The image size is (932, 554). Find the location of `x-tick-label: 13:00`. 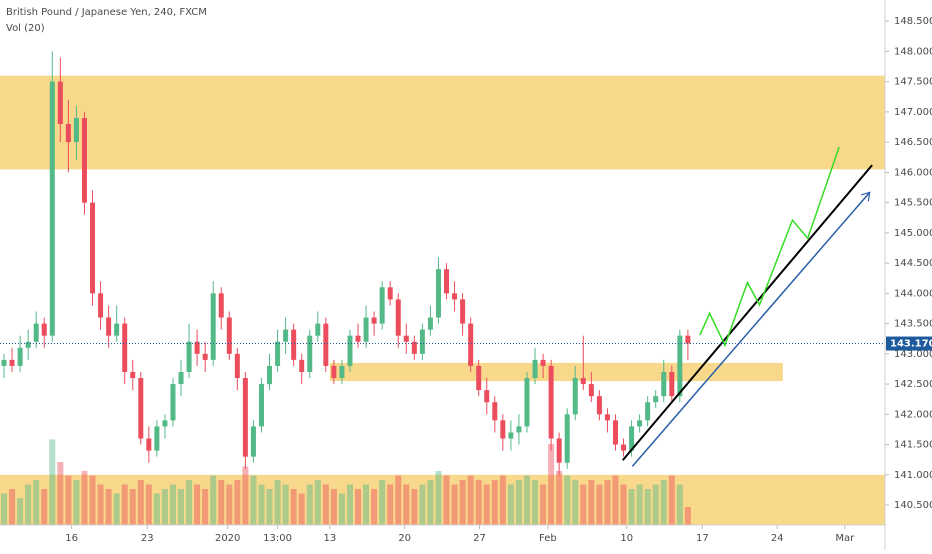

x-tick-label: 13:00 is located at coordinates (277, 538).